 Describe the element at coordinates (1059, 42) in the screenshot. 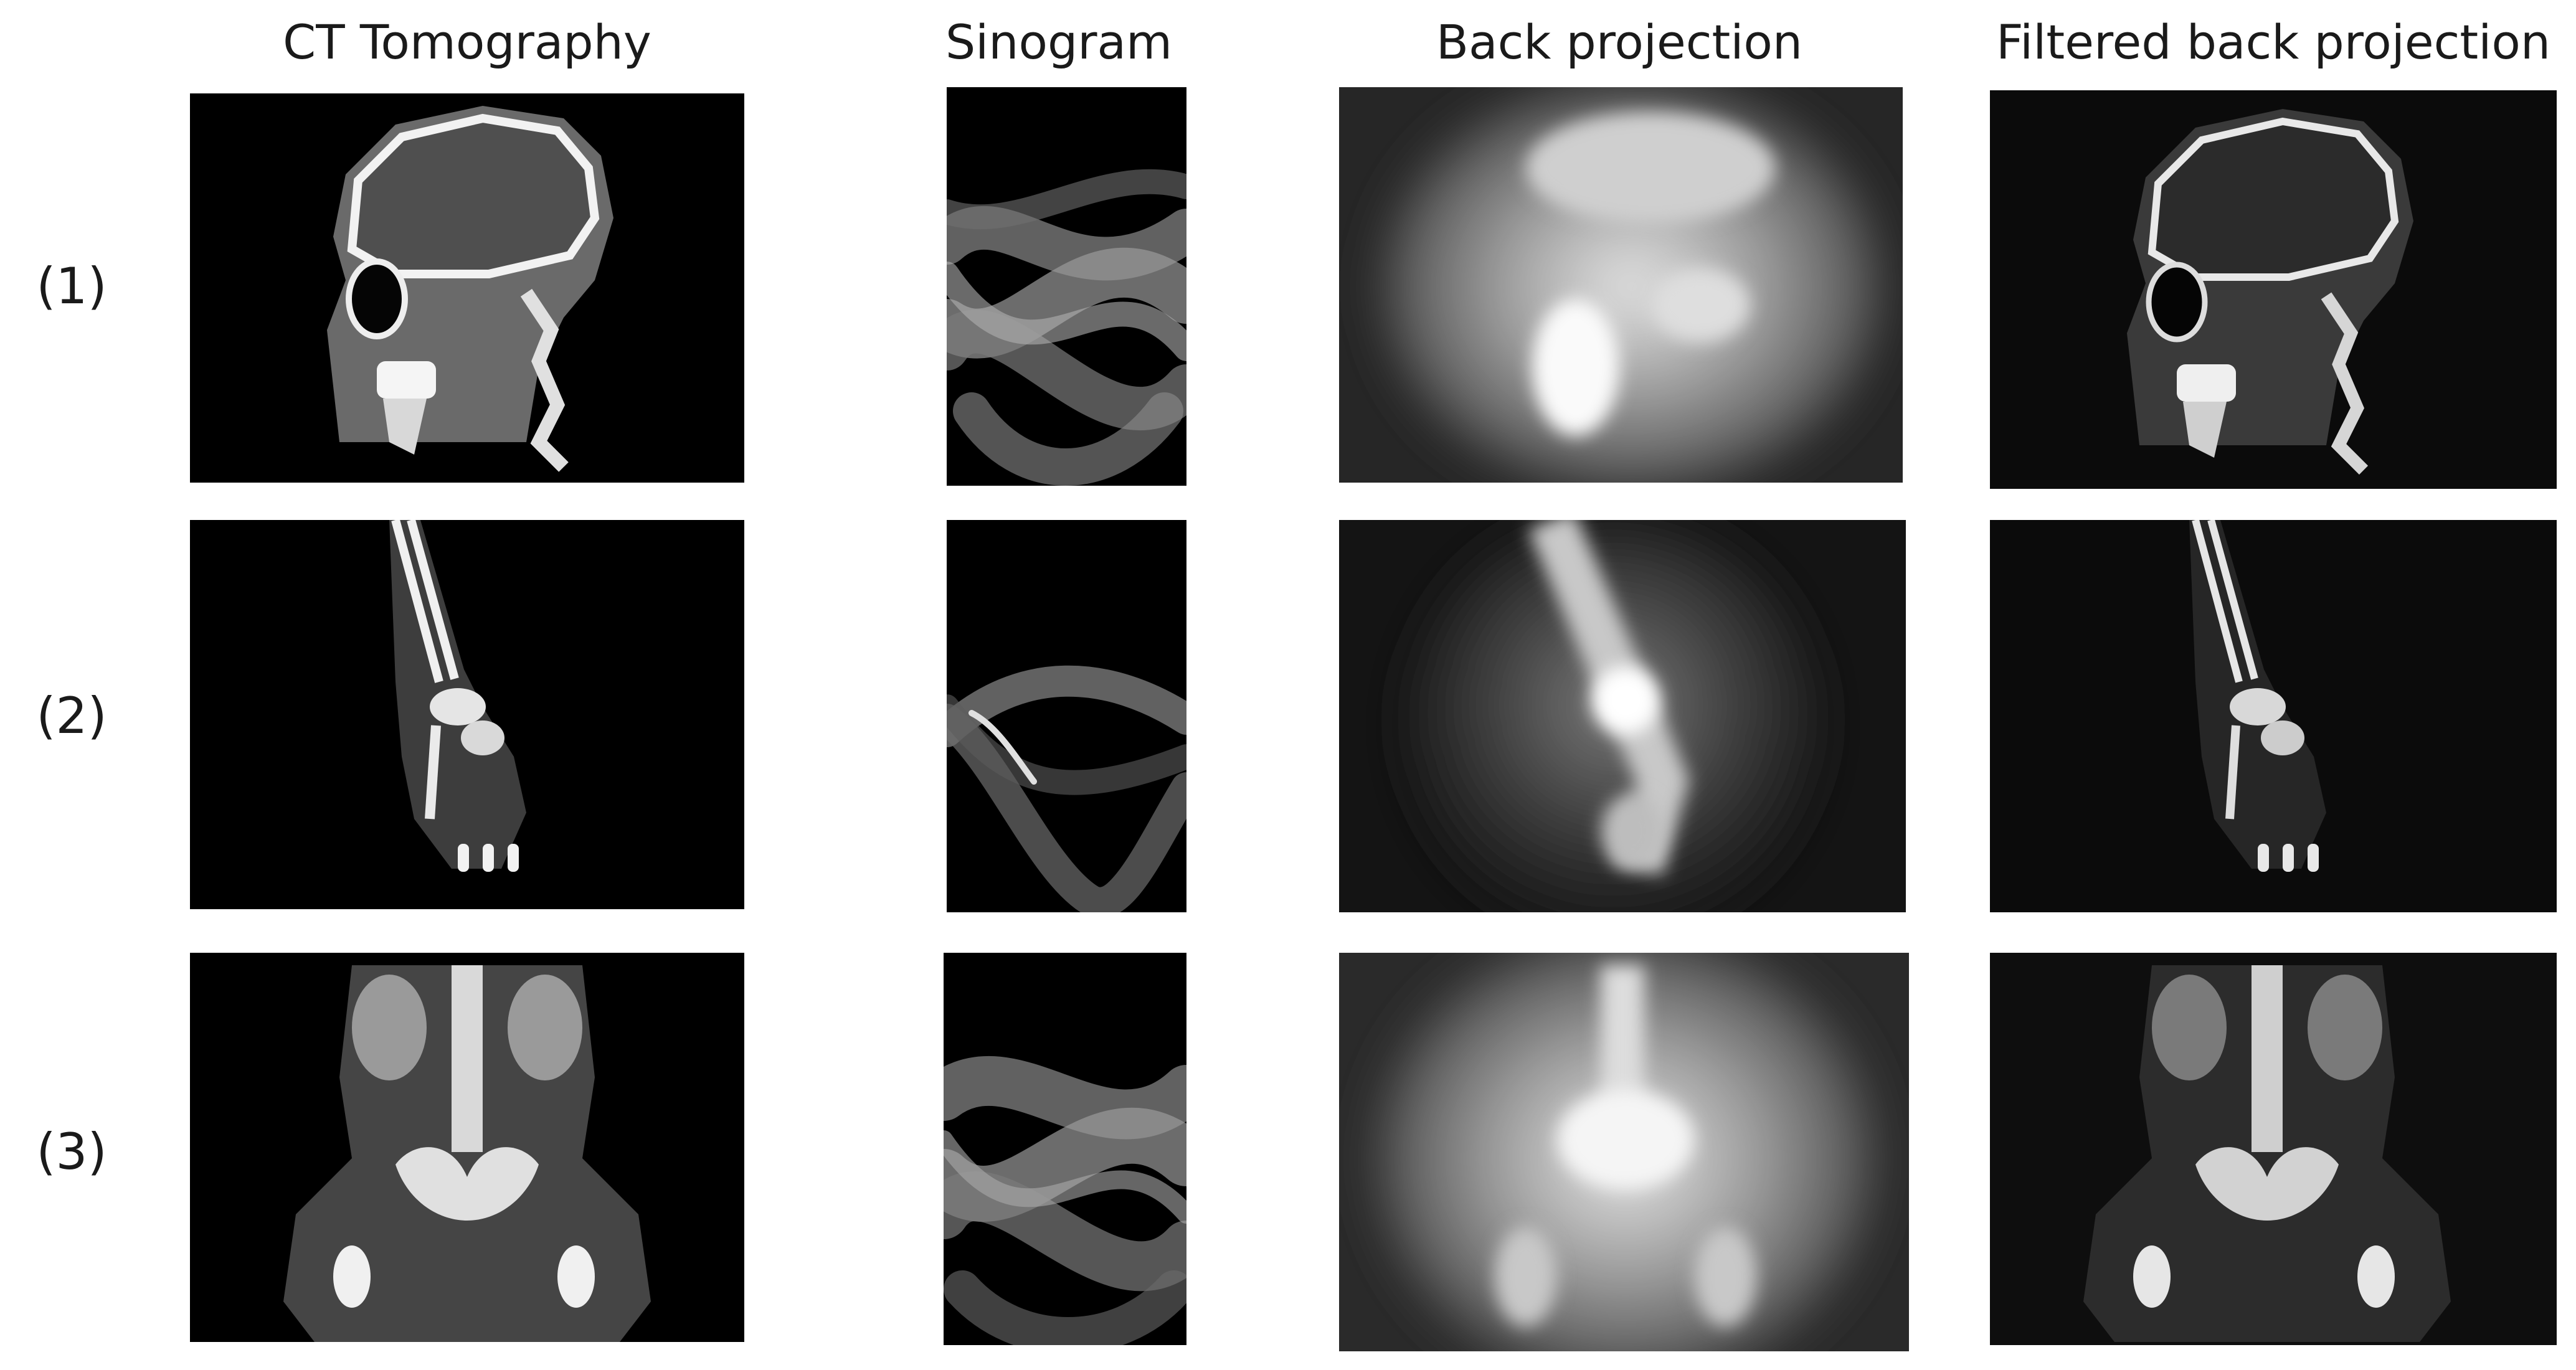

I see `column-title-sinogram: Sinogram` at that location.